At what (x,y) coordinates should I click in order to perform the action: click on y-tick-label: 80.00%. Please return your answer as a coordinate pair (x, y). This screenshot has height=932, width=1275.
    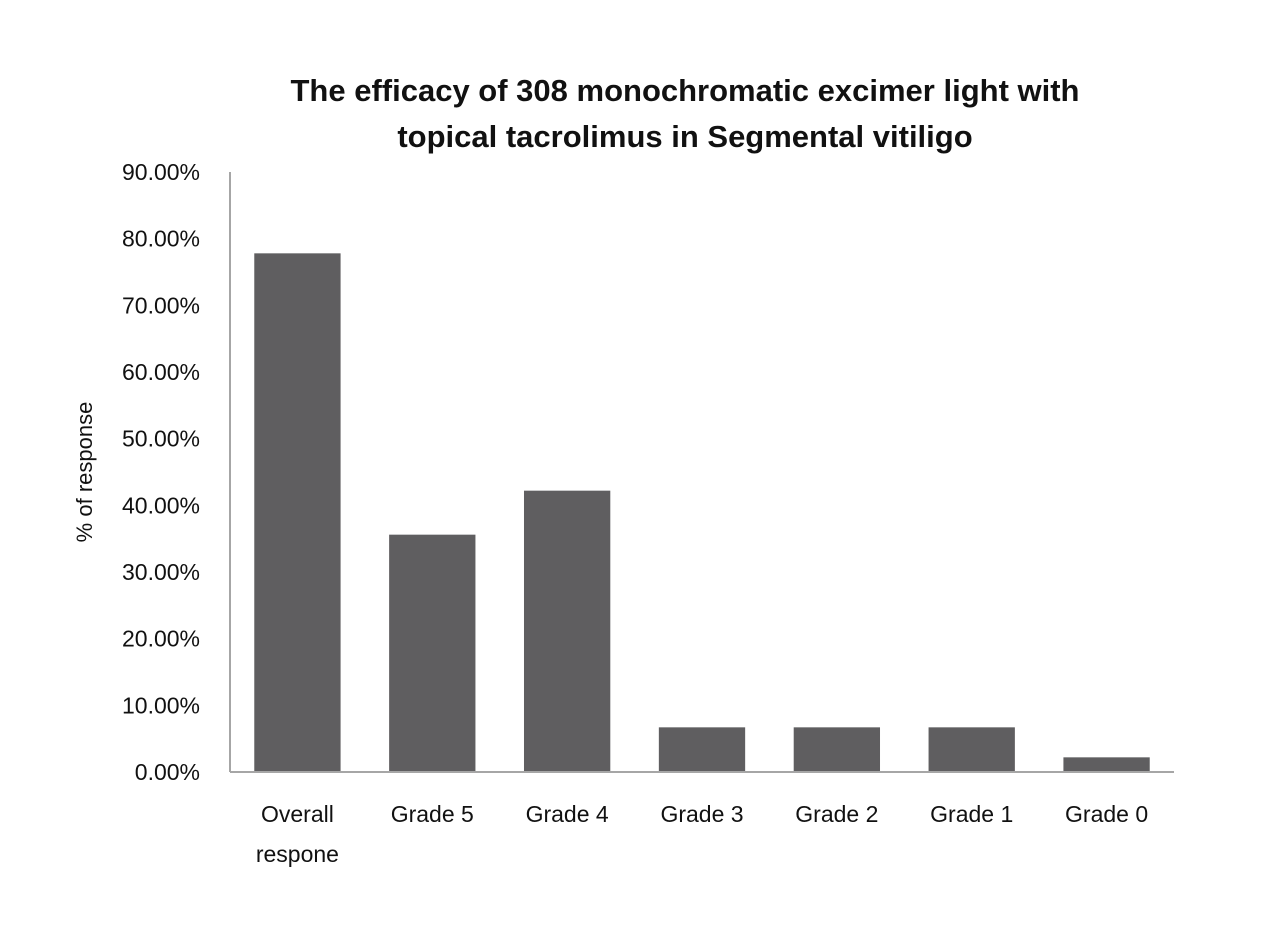
    Looking at the image, I should click on (161, 239).